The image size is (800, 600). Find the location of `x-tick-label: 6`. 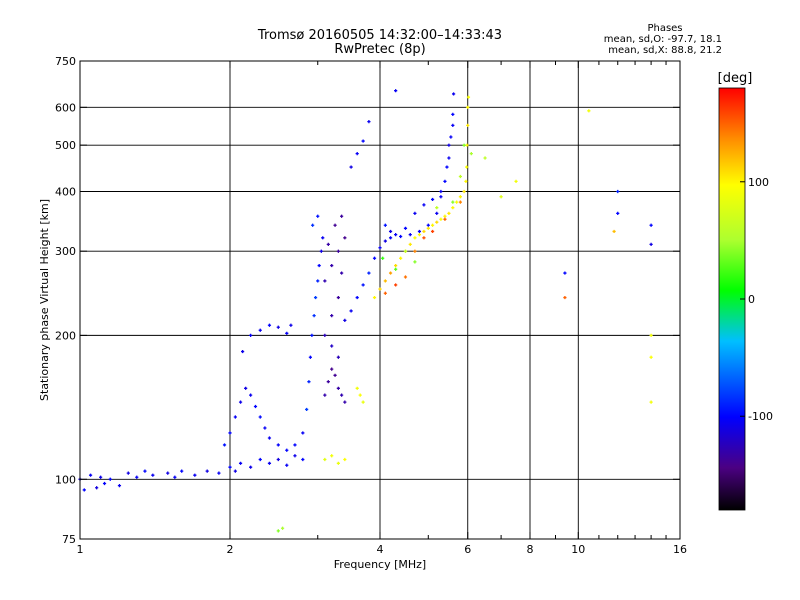

x-tick-label: 6 is located at coordinates (467, 549).